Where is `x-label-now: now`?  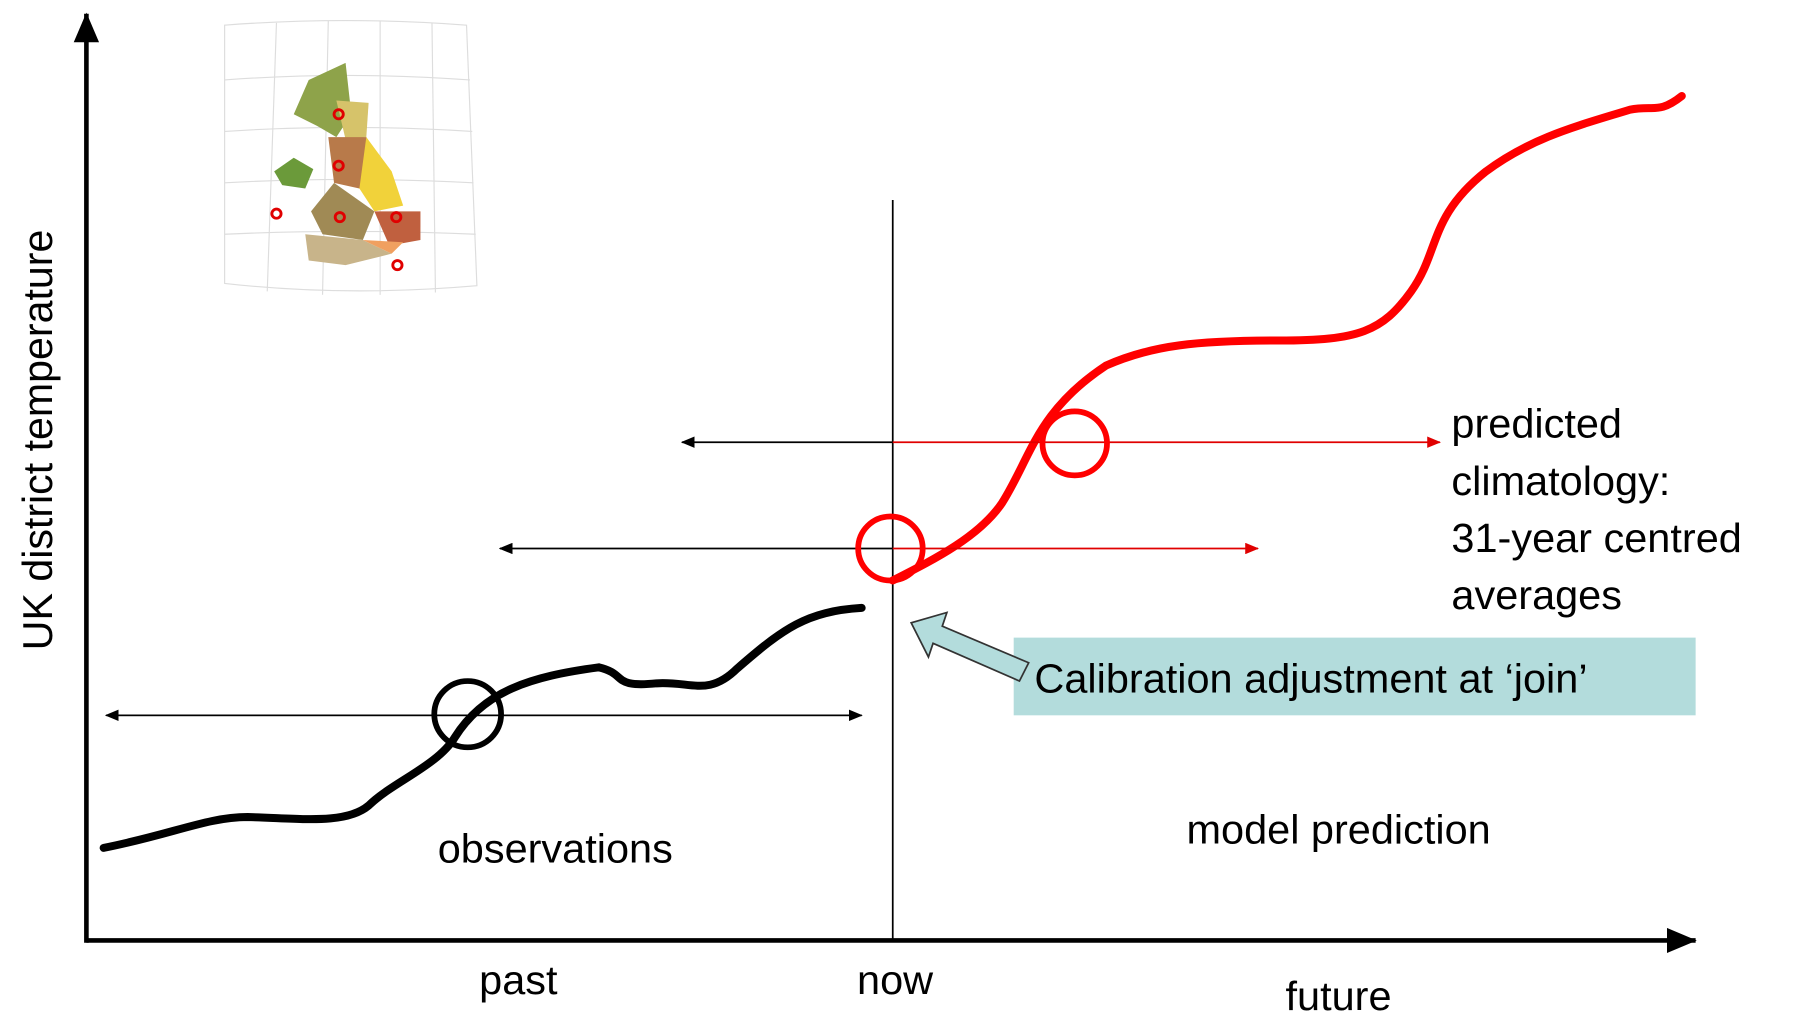 x-label-now: now is located at coordinates (895, 980).